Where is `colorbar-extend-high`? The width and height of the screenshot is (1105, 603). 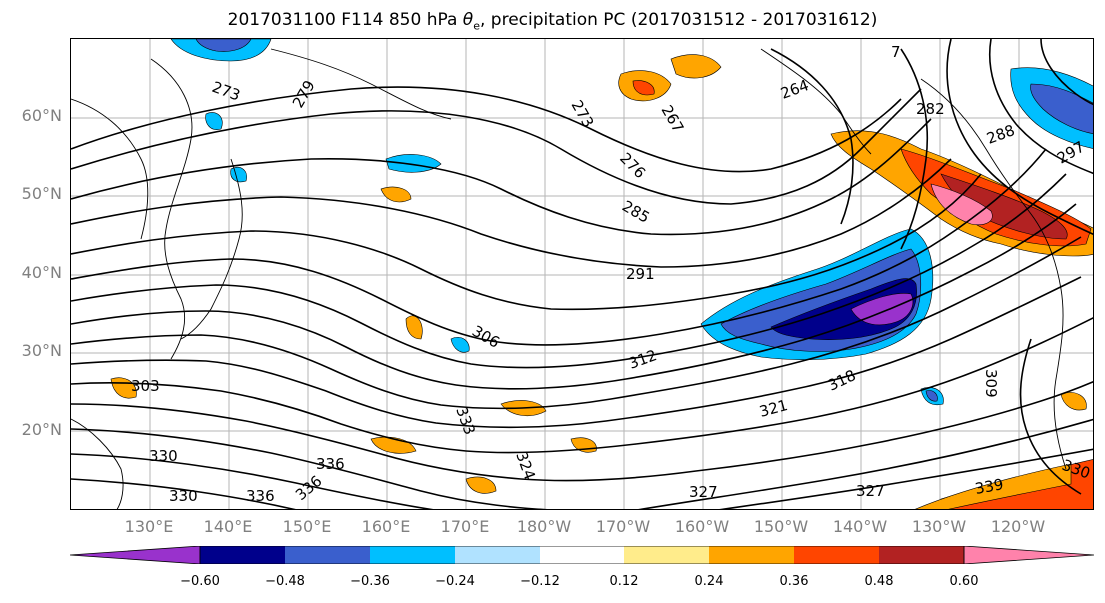 colorbar-extend-high is located at coordinates (1028, 555).